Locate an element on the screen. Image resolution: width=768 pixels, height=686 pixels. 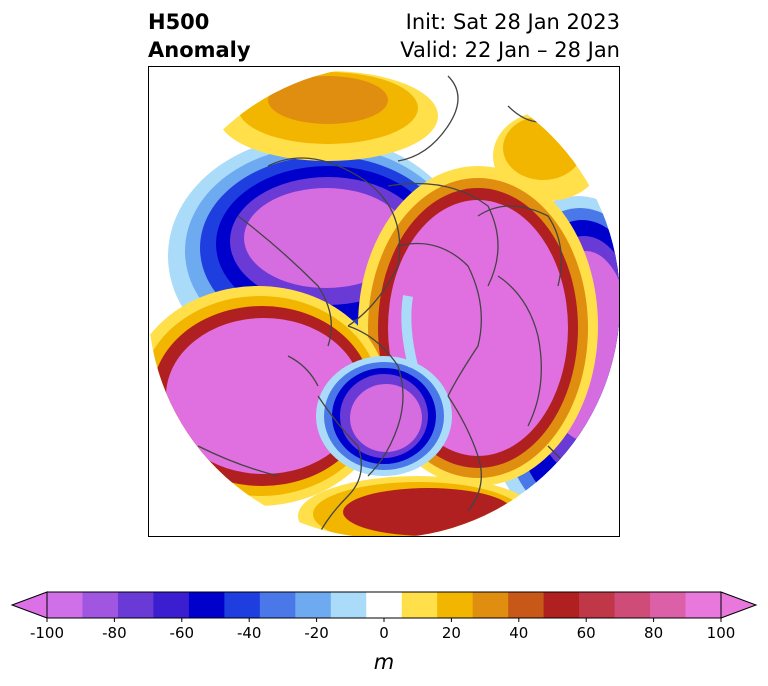
colorbar-tick-label: 0 is located at coordinates (384, 633).